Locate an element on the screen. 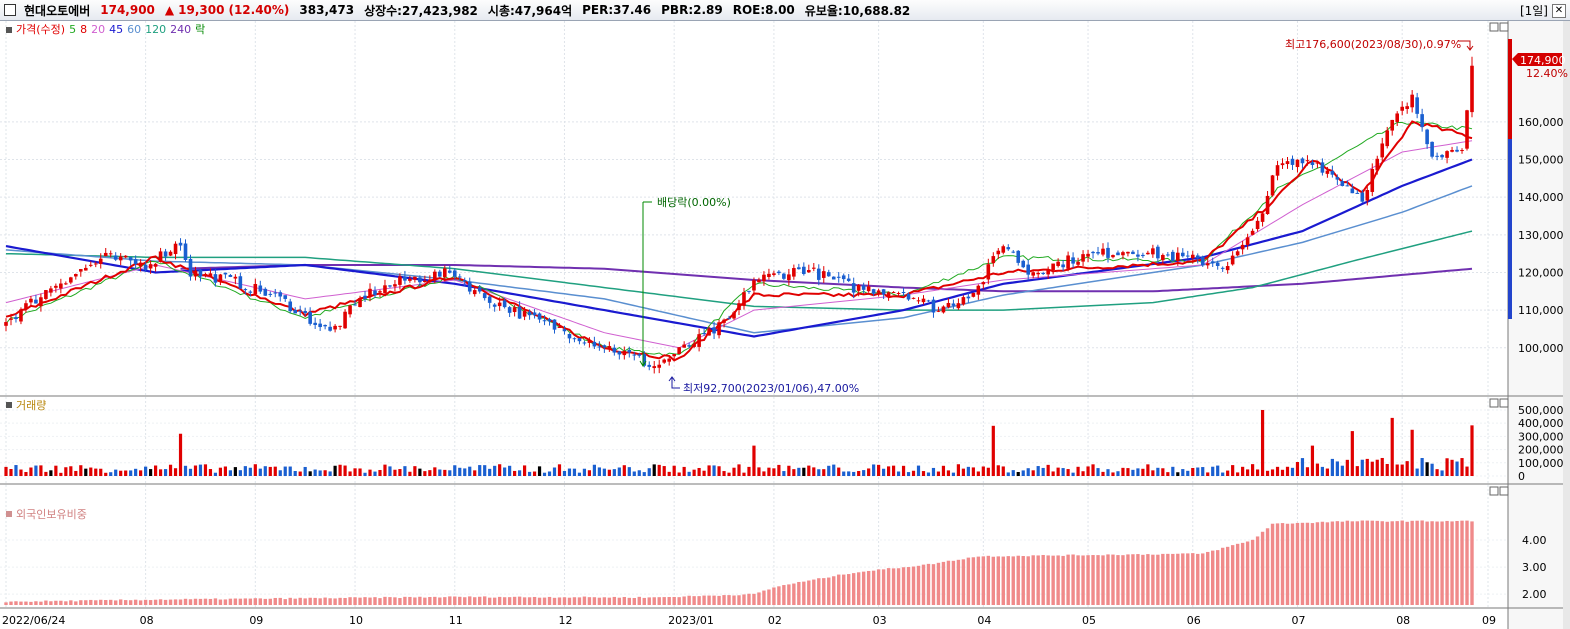 This screenshot has height=629, width=1570. scrollbar is located at coordinates (1566, 325).